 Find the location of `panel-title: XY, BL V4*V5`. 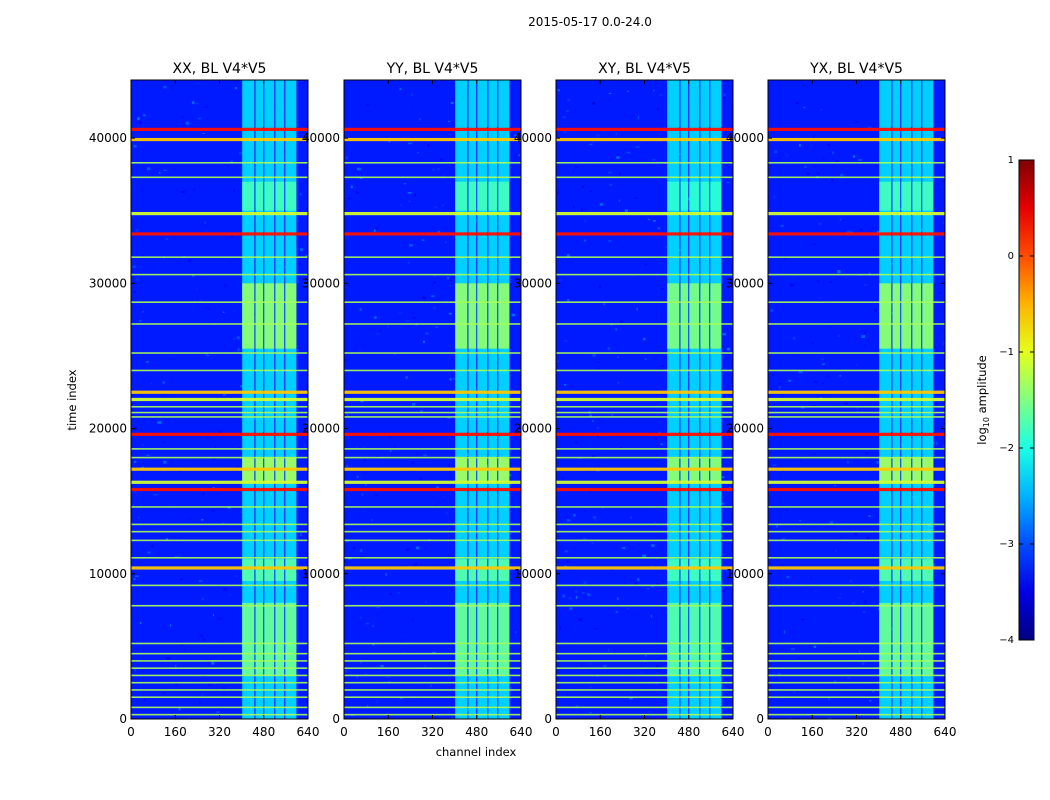

panel-title: XY, BL V4*V5 is located at coordinates (644, 69).